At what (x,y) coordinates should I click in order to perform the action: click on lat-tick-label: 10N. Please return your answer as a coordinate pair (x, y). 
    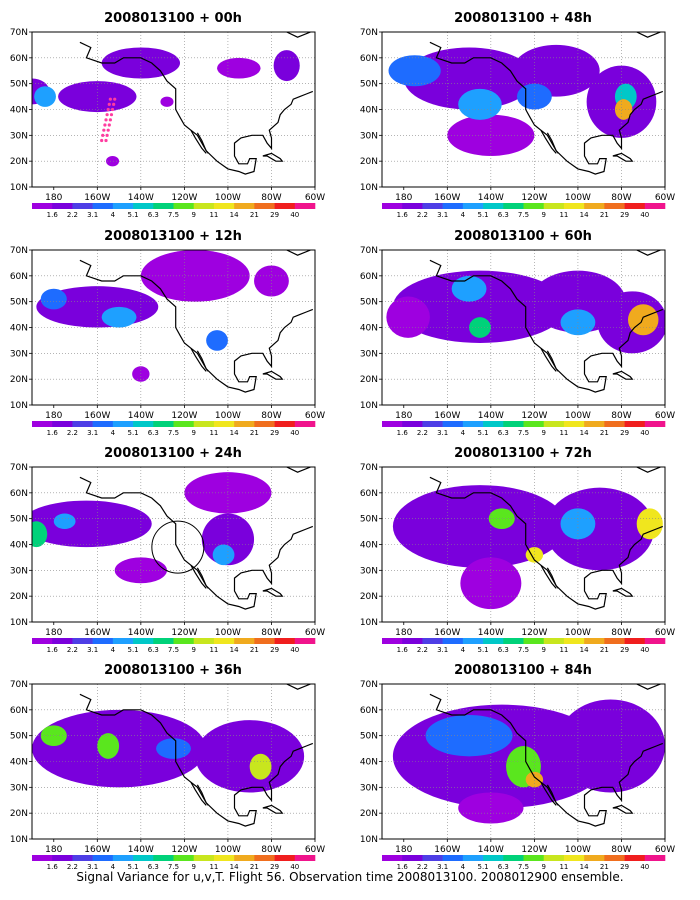
    Looking at the image, I should click on (369, 406).